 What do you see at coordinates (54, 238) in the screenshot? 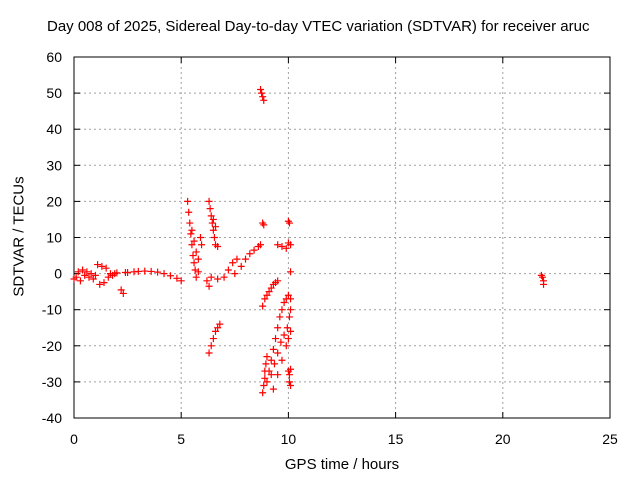
I see `y-tick-label: 10` at bounding box center [54, 238].